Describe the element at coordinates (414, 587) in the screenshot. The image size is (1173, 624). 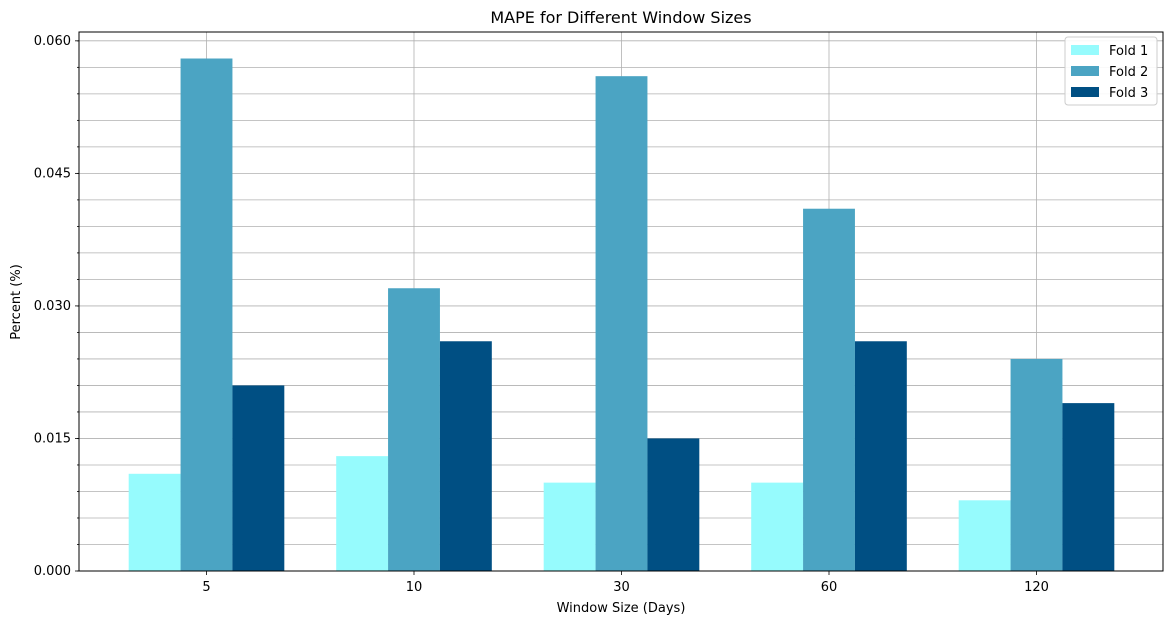
I see `x-tick-label: 10` at that location.